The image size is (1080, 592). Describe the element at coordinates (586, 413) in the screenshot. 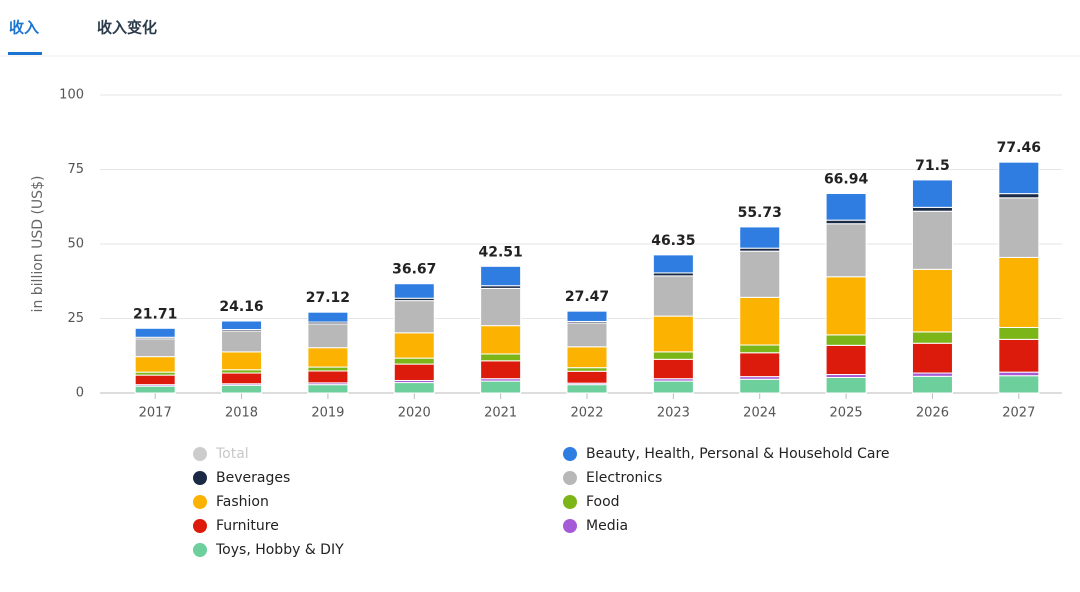

I see `x-tick-label: 2022` at that location.